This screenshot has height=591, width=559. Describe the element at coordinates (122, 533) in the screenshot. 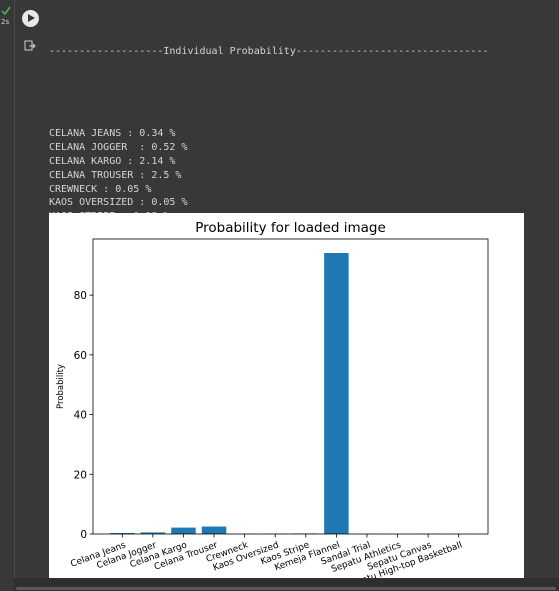

I see `bar-celana-jeans` at that location.